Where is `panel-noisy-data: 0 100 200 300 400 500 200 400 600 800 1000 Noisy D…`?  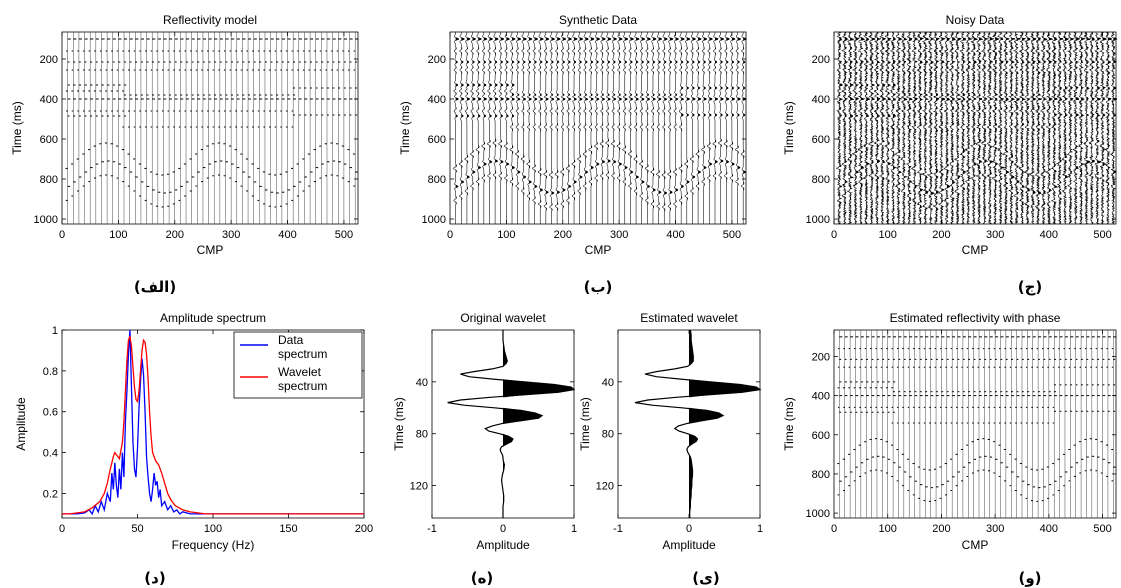
panel-noisy-data: 0 100 200 300 400 500 200 400 600 800 1000 Noisy D… is located at coordinates (950, 154).